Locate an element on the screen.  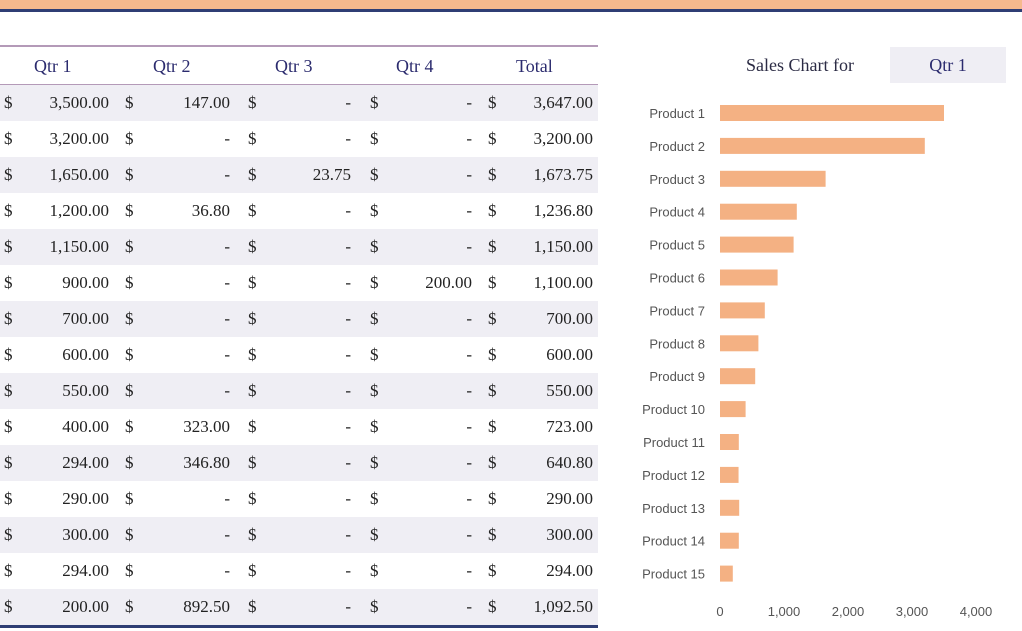
table-cell: 723.00 is located at coordinates (569, 426).